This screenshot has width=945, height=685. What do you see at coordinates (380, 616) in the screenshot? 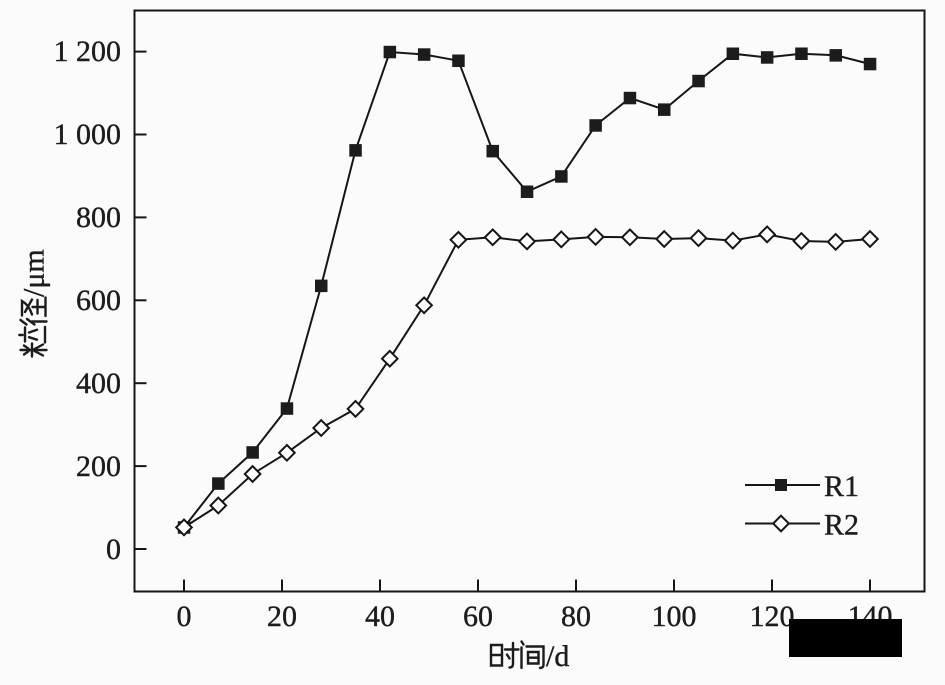
I see `svg-text: 40` at bounding box center [380, 616].